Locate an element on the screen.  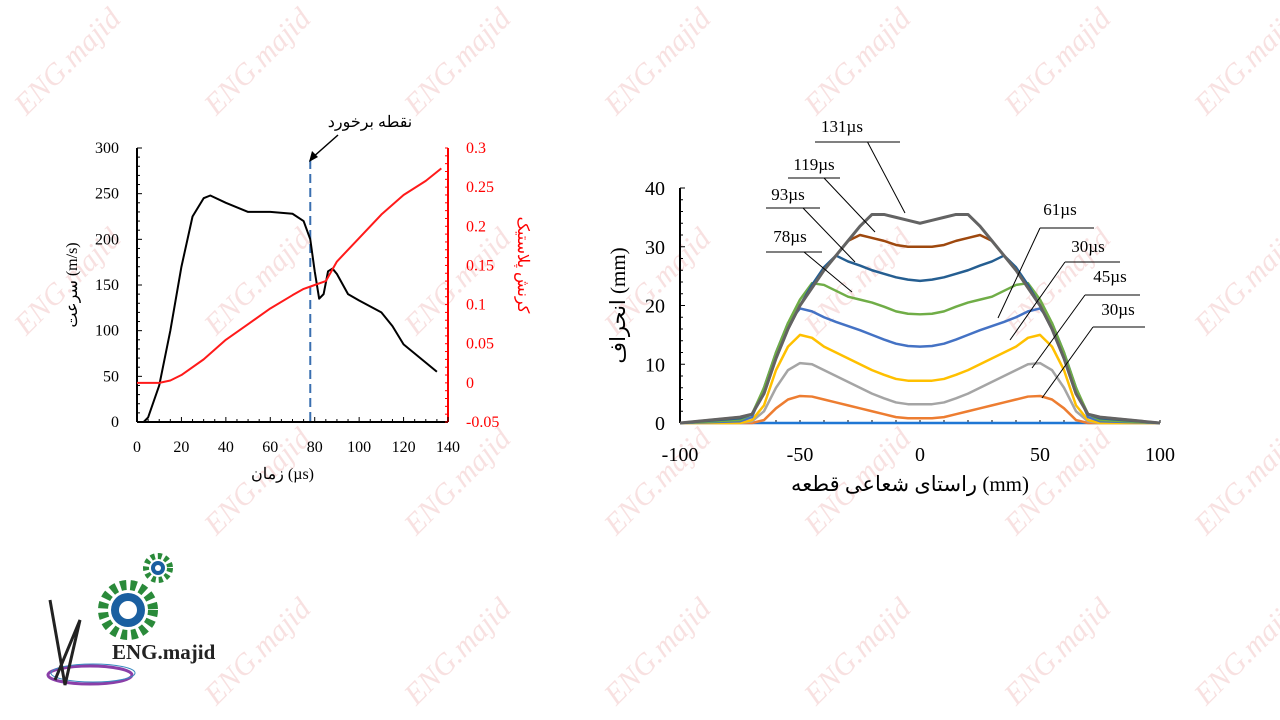
series-label: 119µs is located at coordinates (813, 164).